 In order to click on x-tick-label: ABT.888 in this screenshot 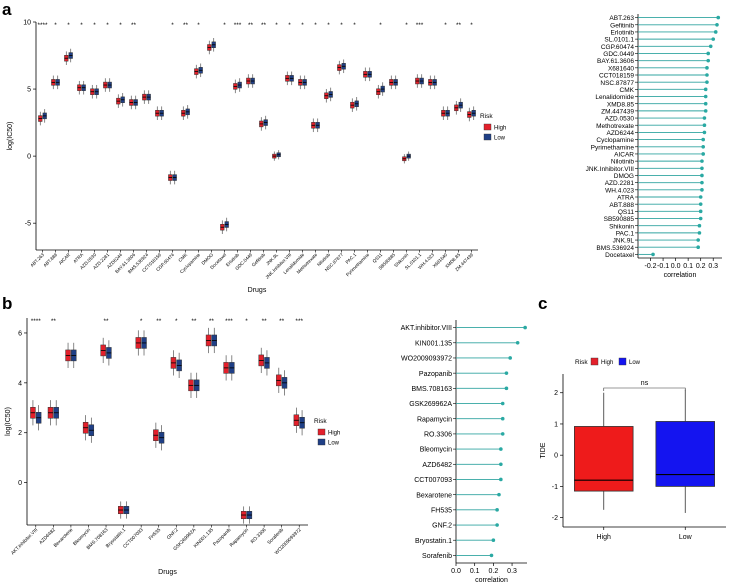, I will do `click(50, 260)`.